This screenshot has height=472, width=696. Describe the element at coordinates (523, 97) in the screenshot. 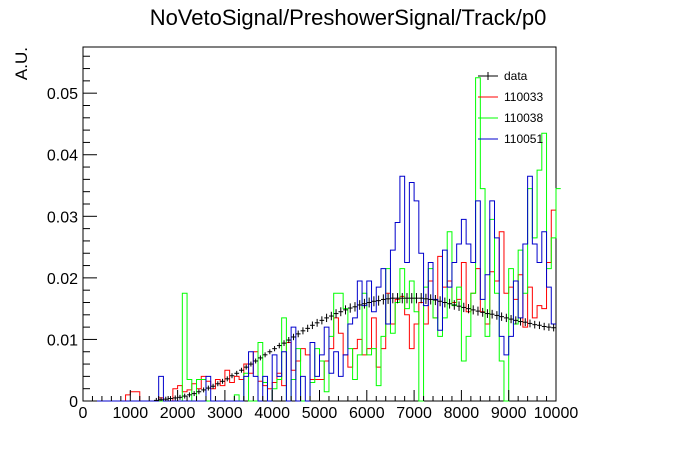

I see `legend-label: 110033` at that location.